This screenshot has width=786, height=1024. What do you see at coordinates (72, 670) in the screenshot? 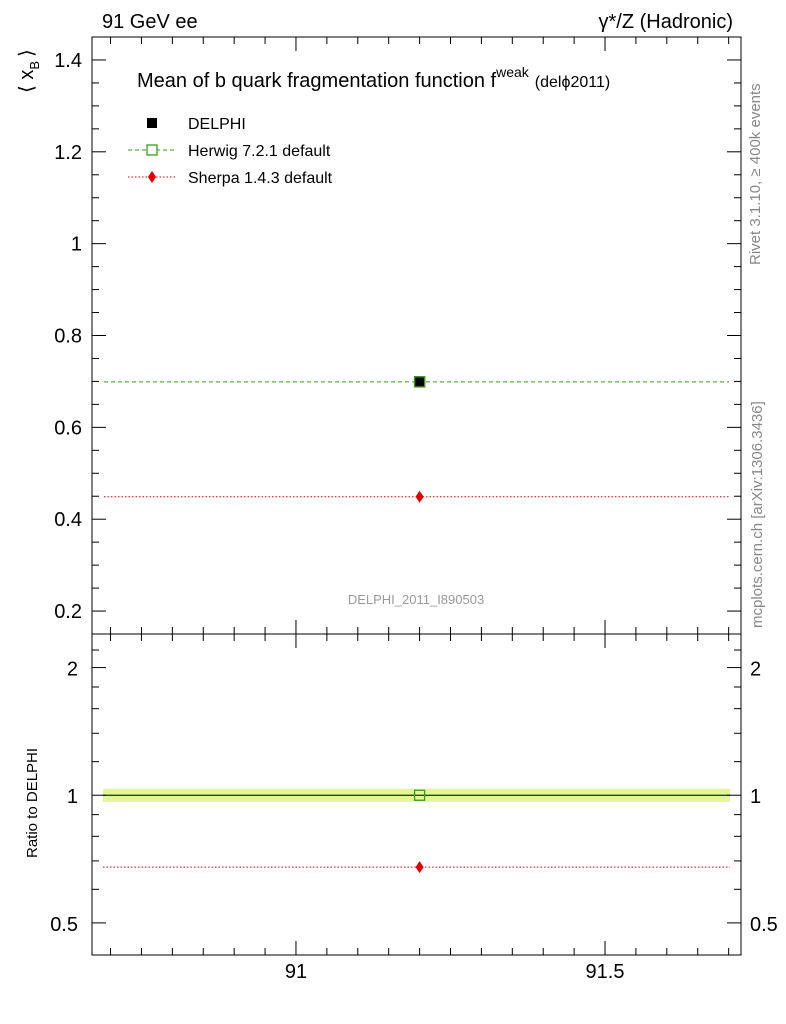
I see `ratio-y-tick-label-left: 2` at bounding box center [72, 670].